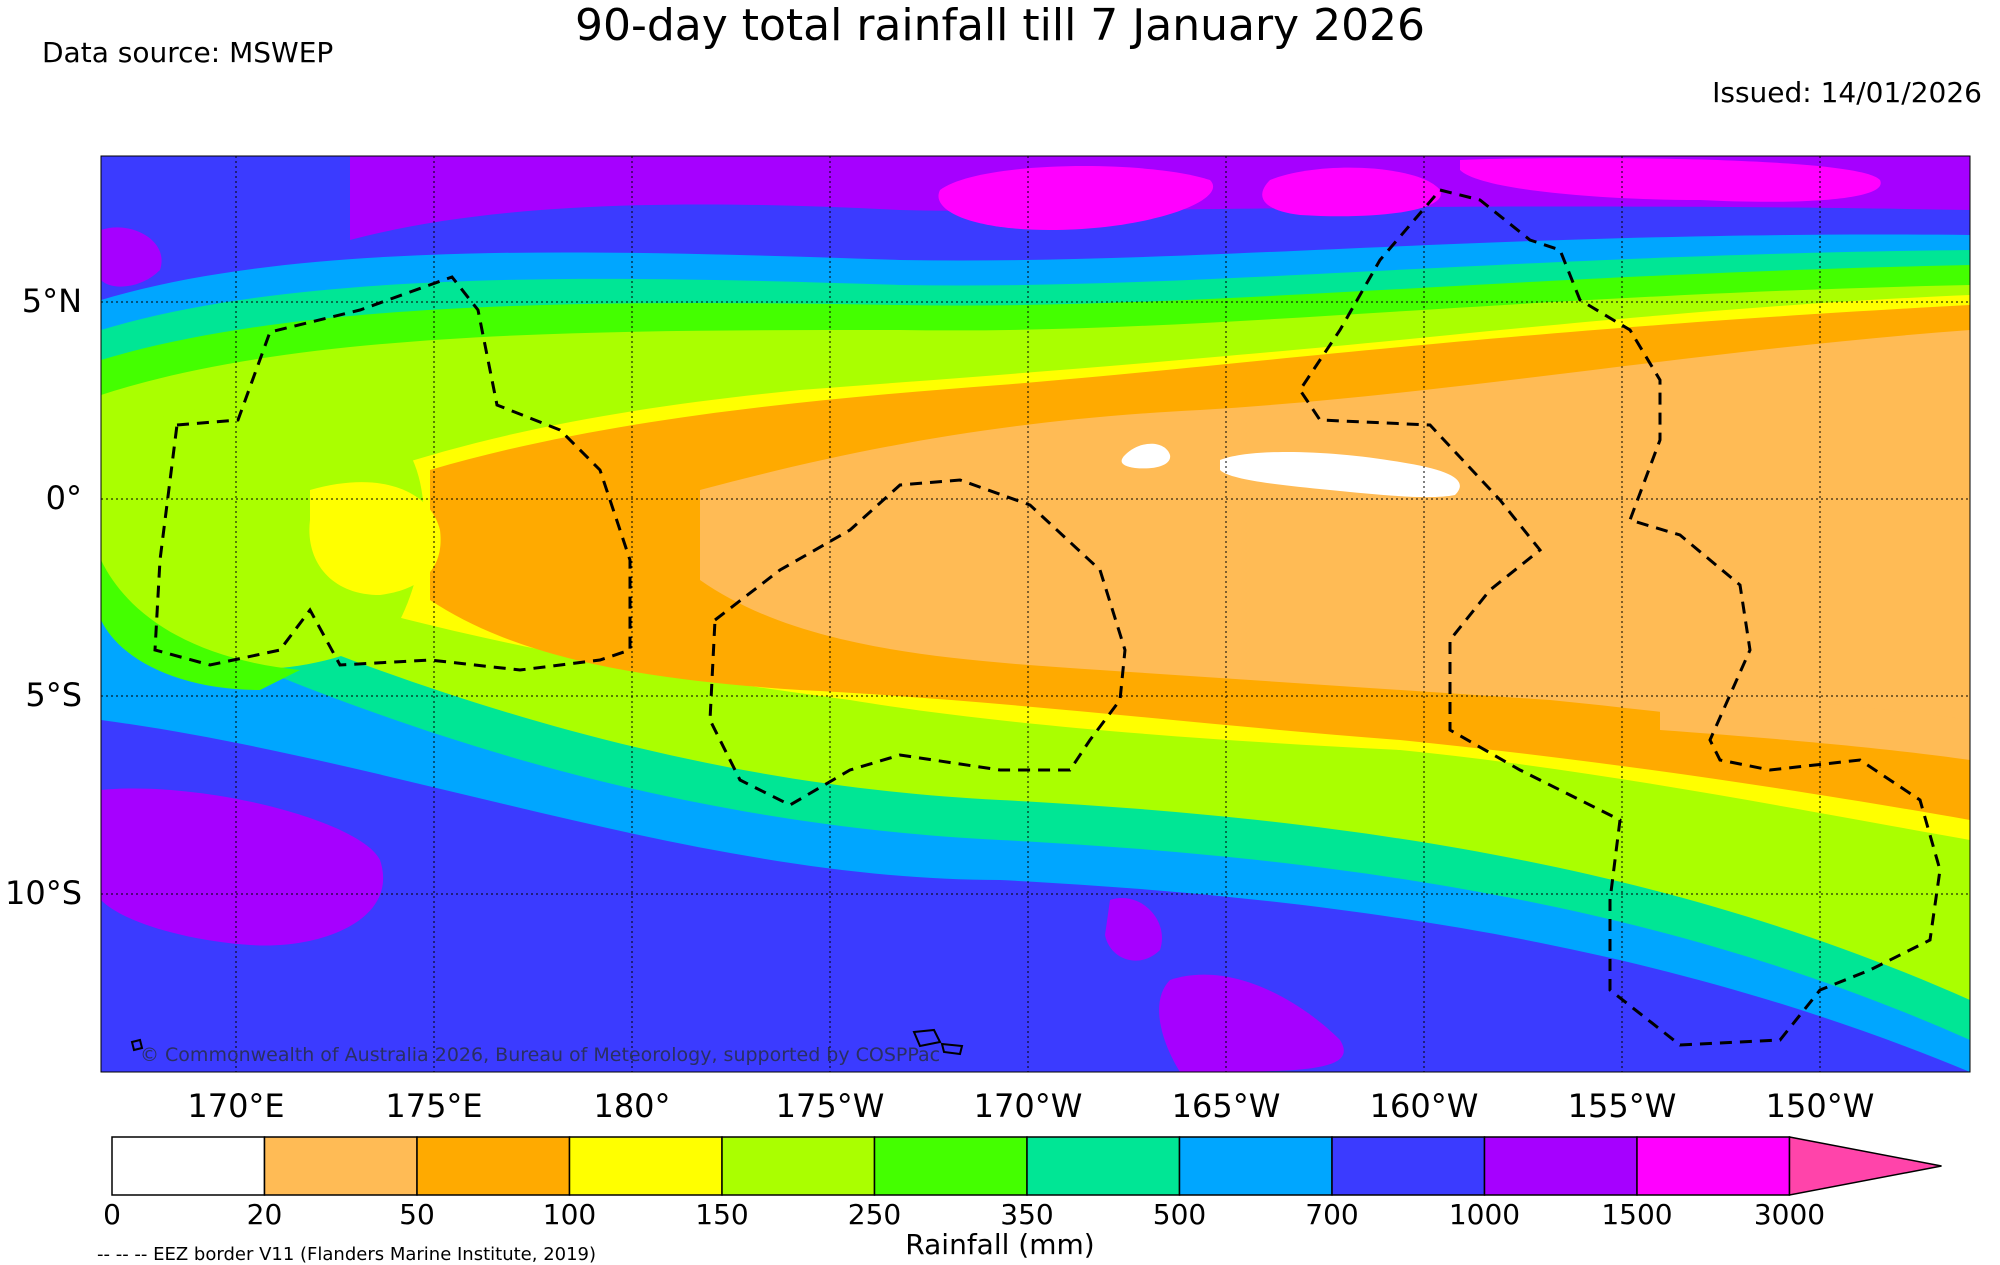 Image resolution: width=2000 pixels, height=1265 pixels. Describe the element at coordinates (1637, 1214) in the screenshot. I see `colorbar-tick-label: 1500` at that location.